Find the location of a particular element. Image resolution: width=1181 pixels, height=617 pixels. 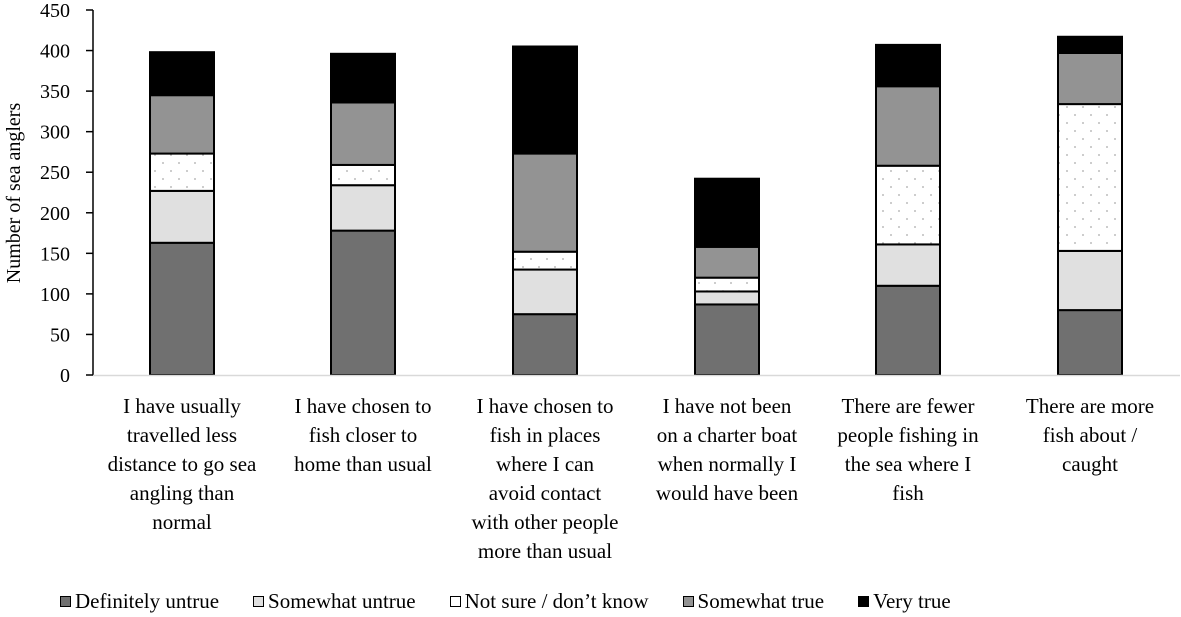

legend-item: Very true is located at coordinates (904, 601).